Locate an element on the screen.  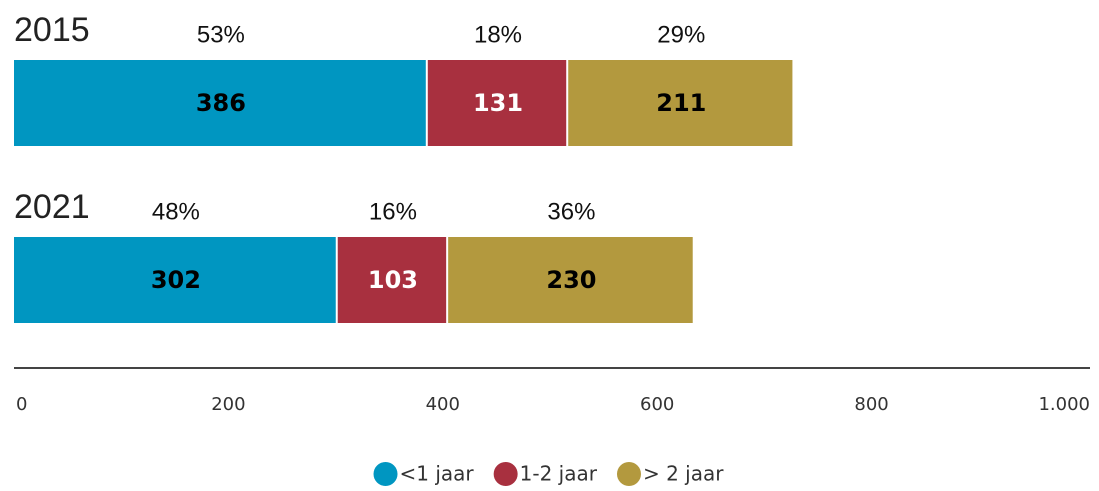
percentage-label: 16% is located at coordinates (393, 211).